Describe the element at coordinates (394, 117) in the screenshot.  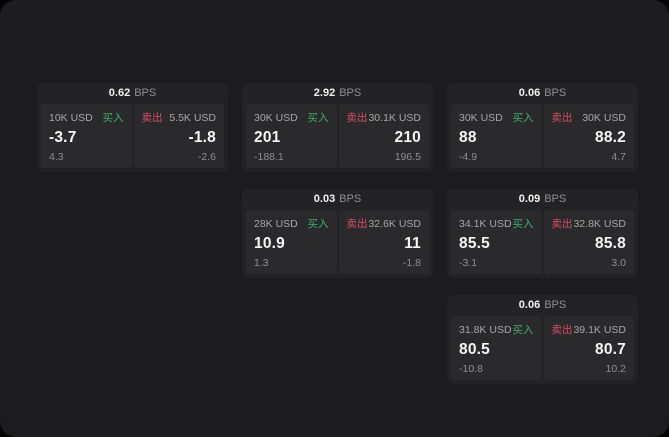
I see `sell-size-label: 30.1K USD` at that location.